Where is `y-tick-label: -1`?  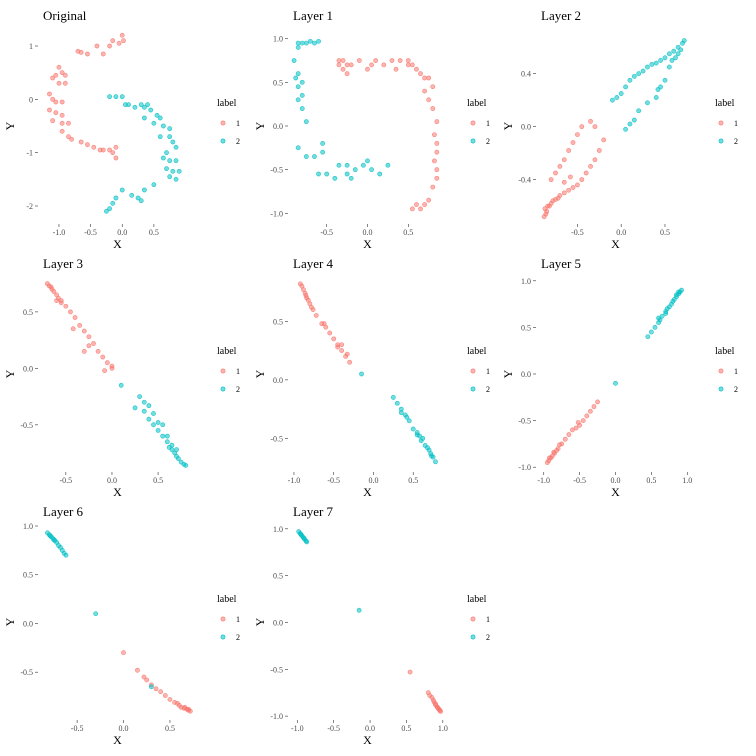
y-tick-label: -1 is located at coordinates (29, 153).